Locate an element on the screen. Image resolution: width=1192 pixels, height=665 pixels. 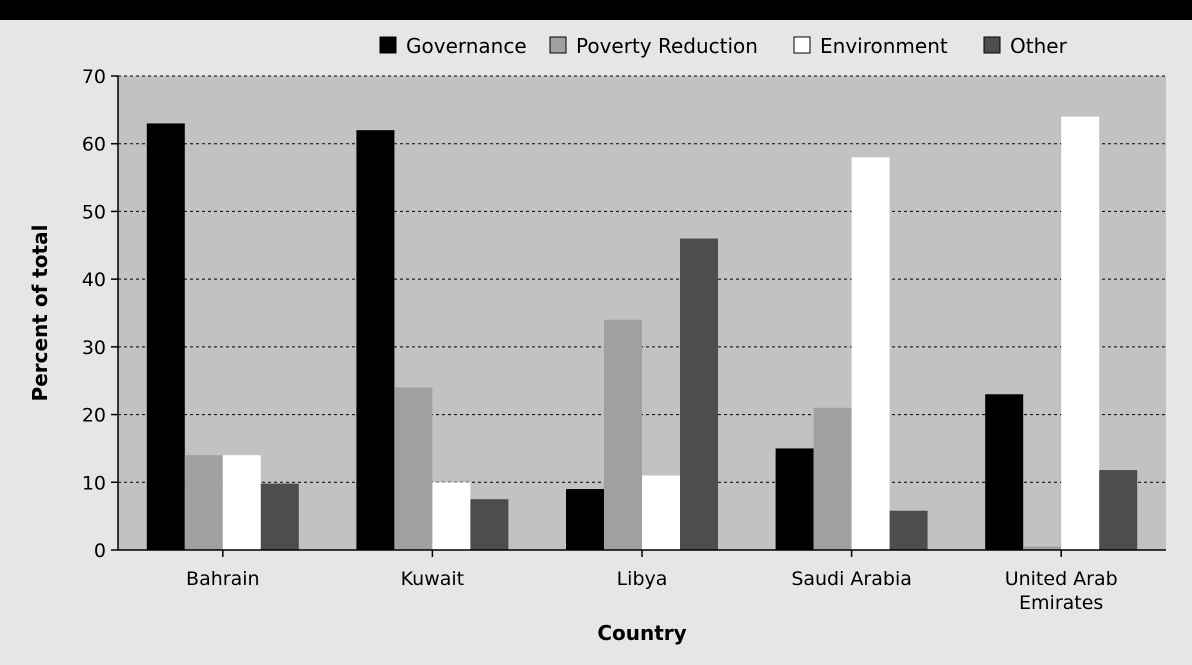
legend-item: Governance is located at coordinates (453, 46).